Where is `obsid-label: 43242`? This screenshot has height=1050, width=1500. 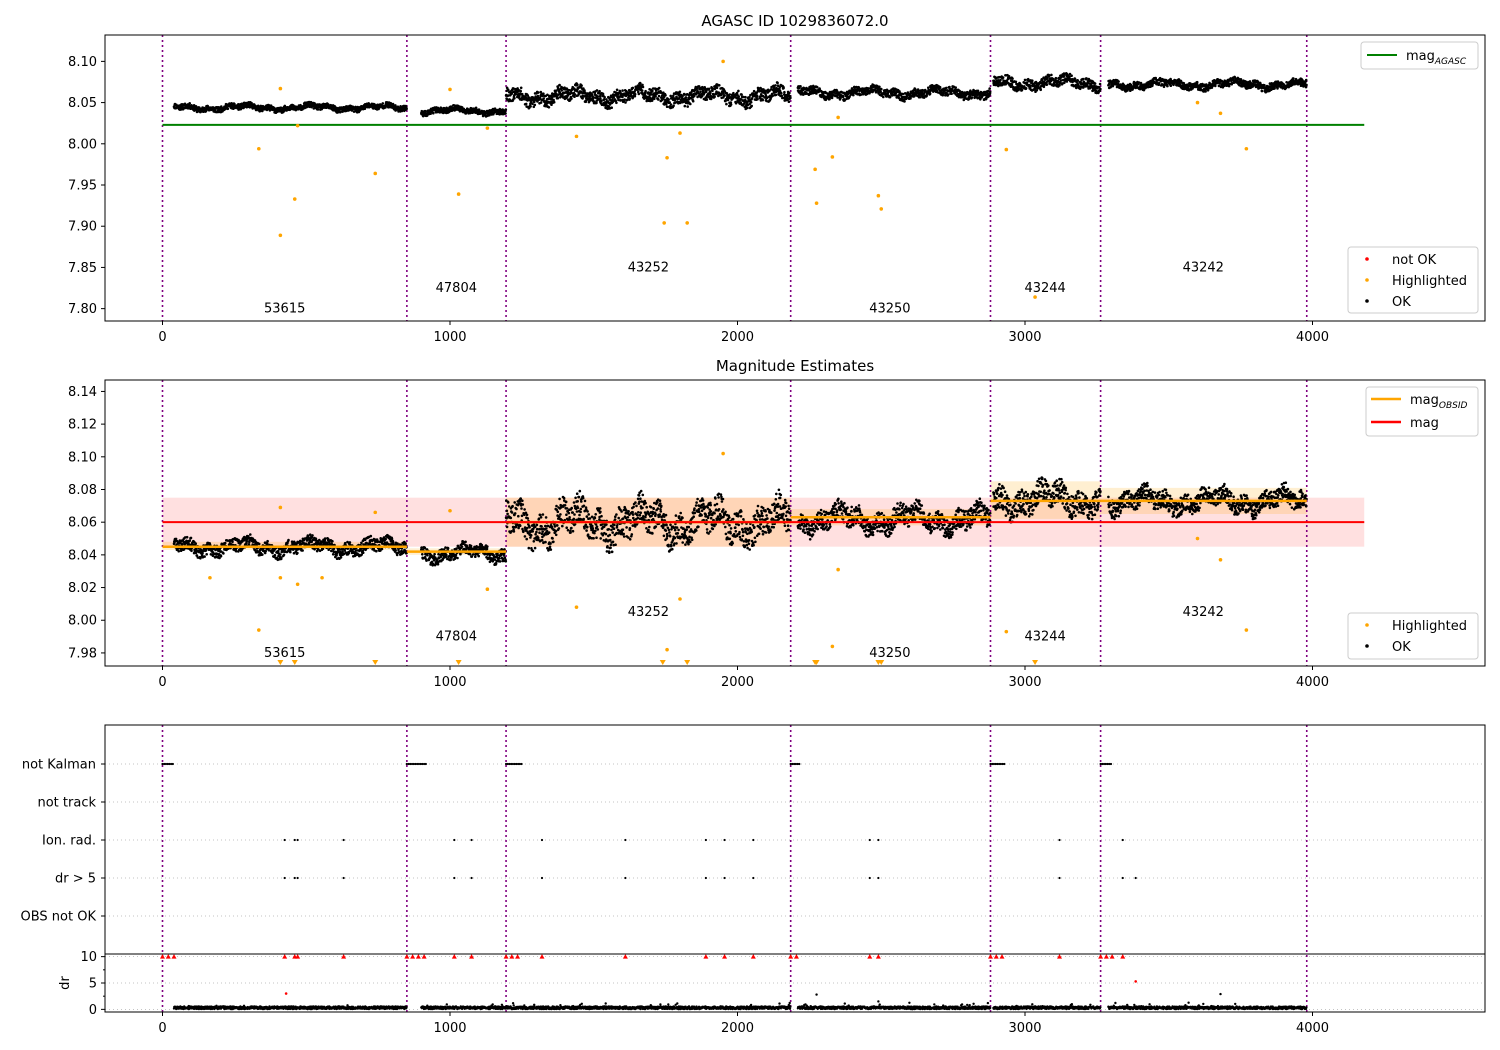 obsid-label: 43242 is located at coordinates (1203, 267).